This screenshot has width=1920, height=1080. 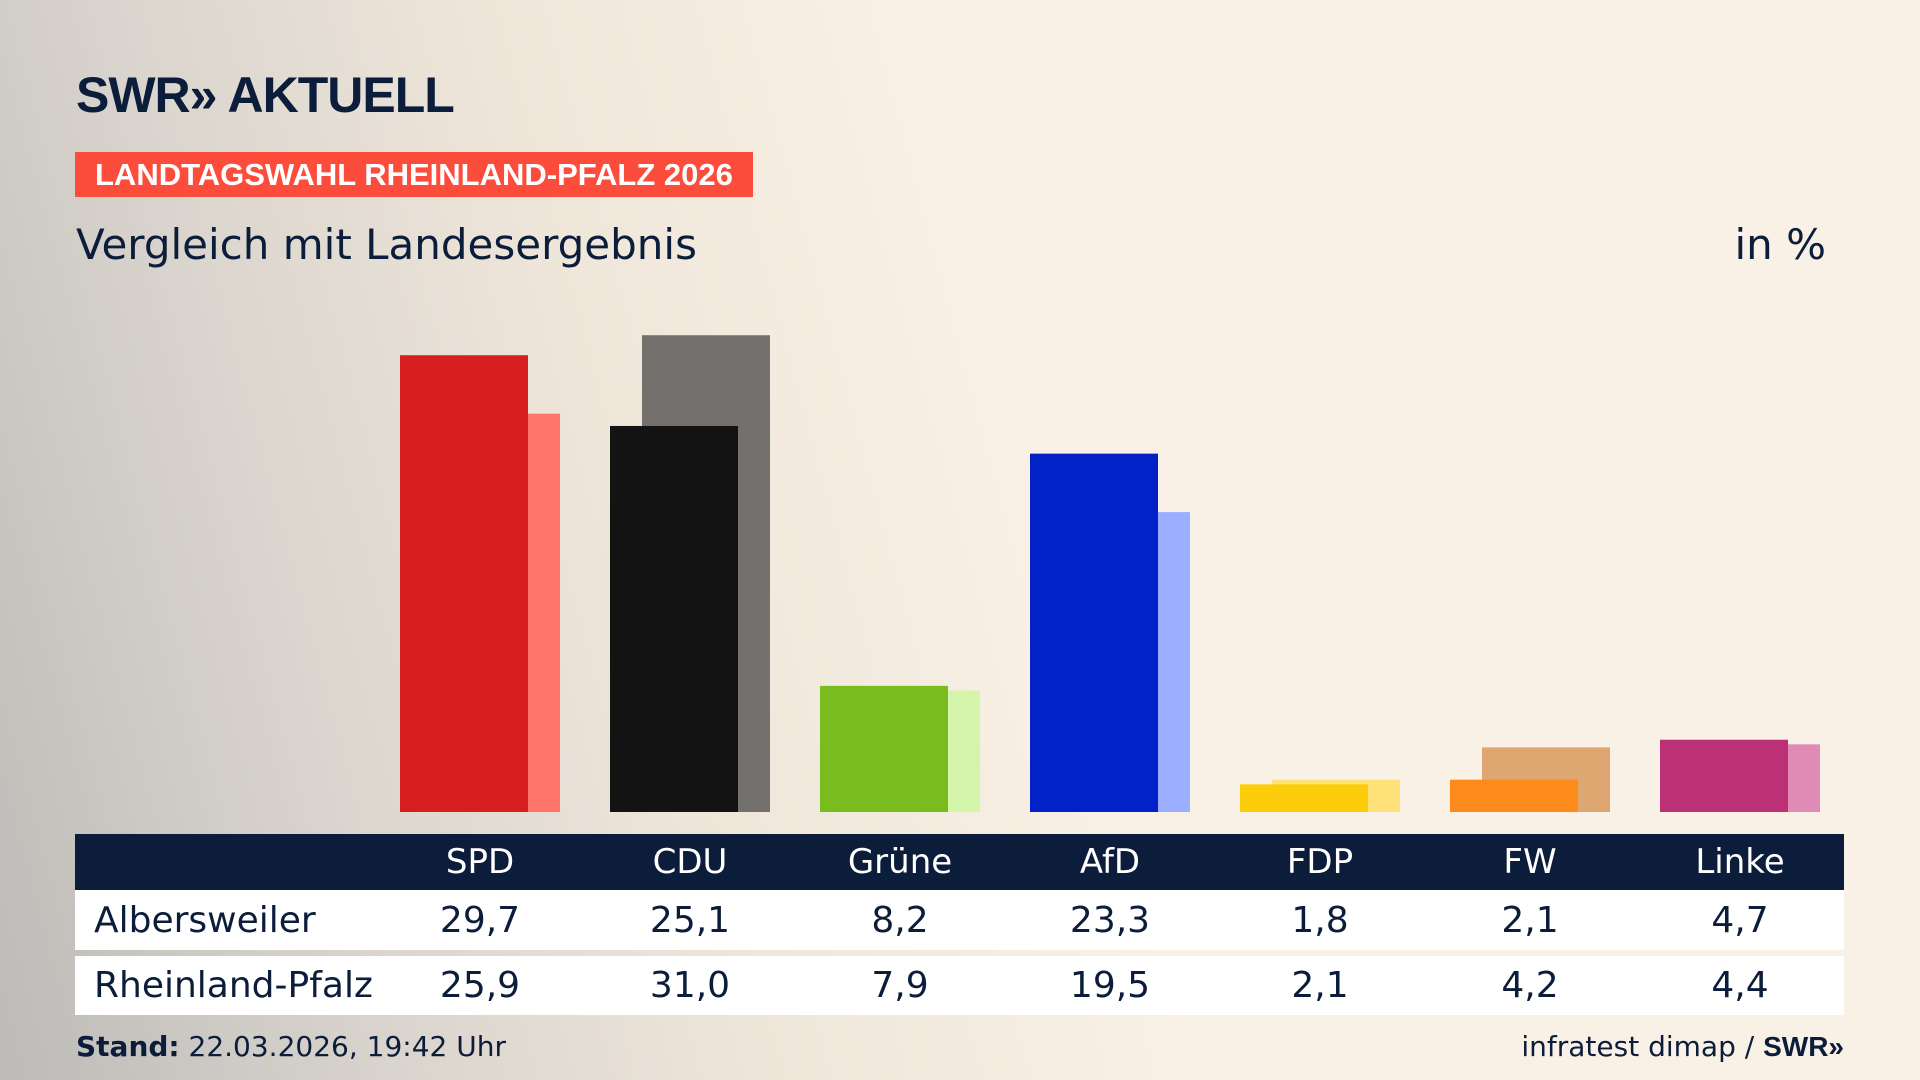 I want to click on table-cell: 7,9, so click(x=900, y=985).